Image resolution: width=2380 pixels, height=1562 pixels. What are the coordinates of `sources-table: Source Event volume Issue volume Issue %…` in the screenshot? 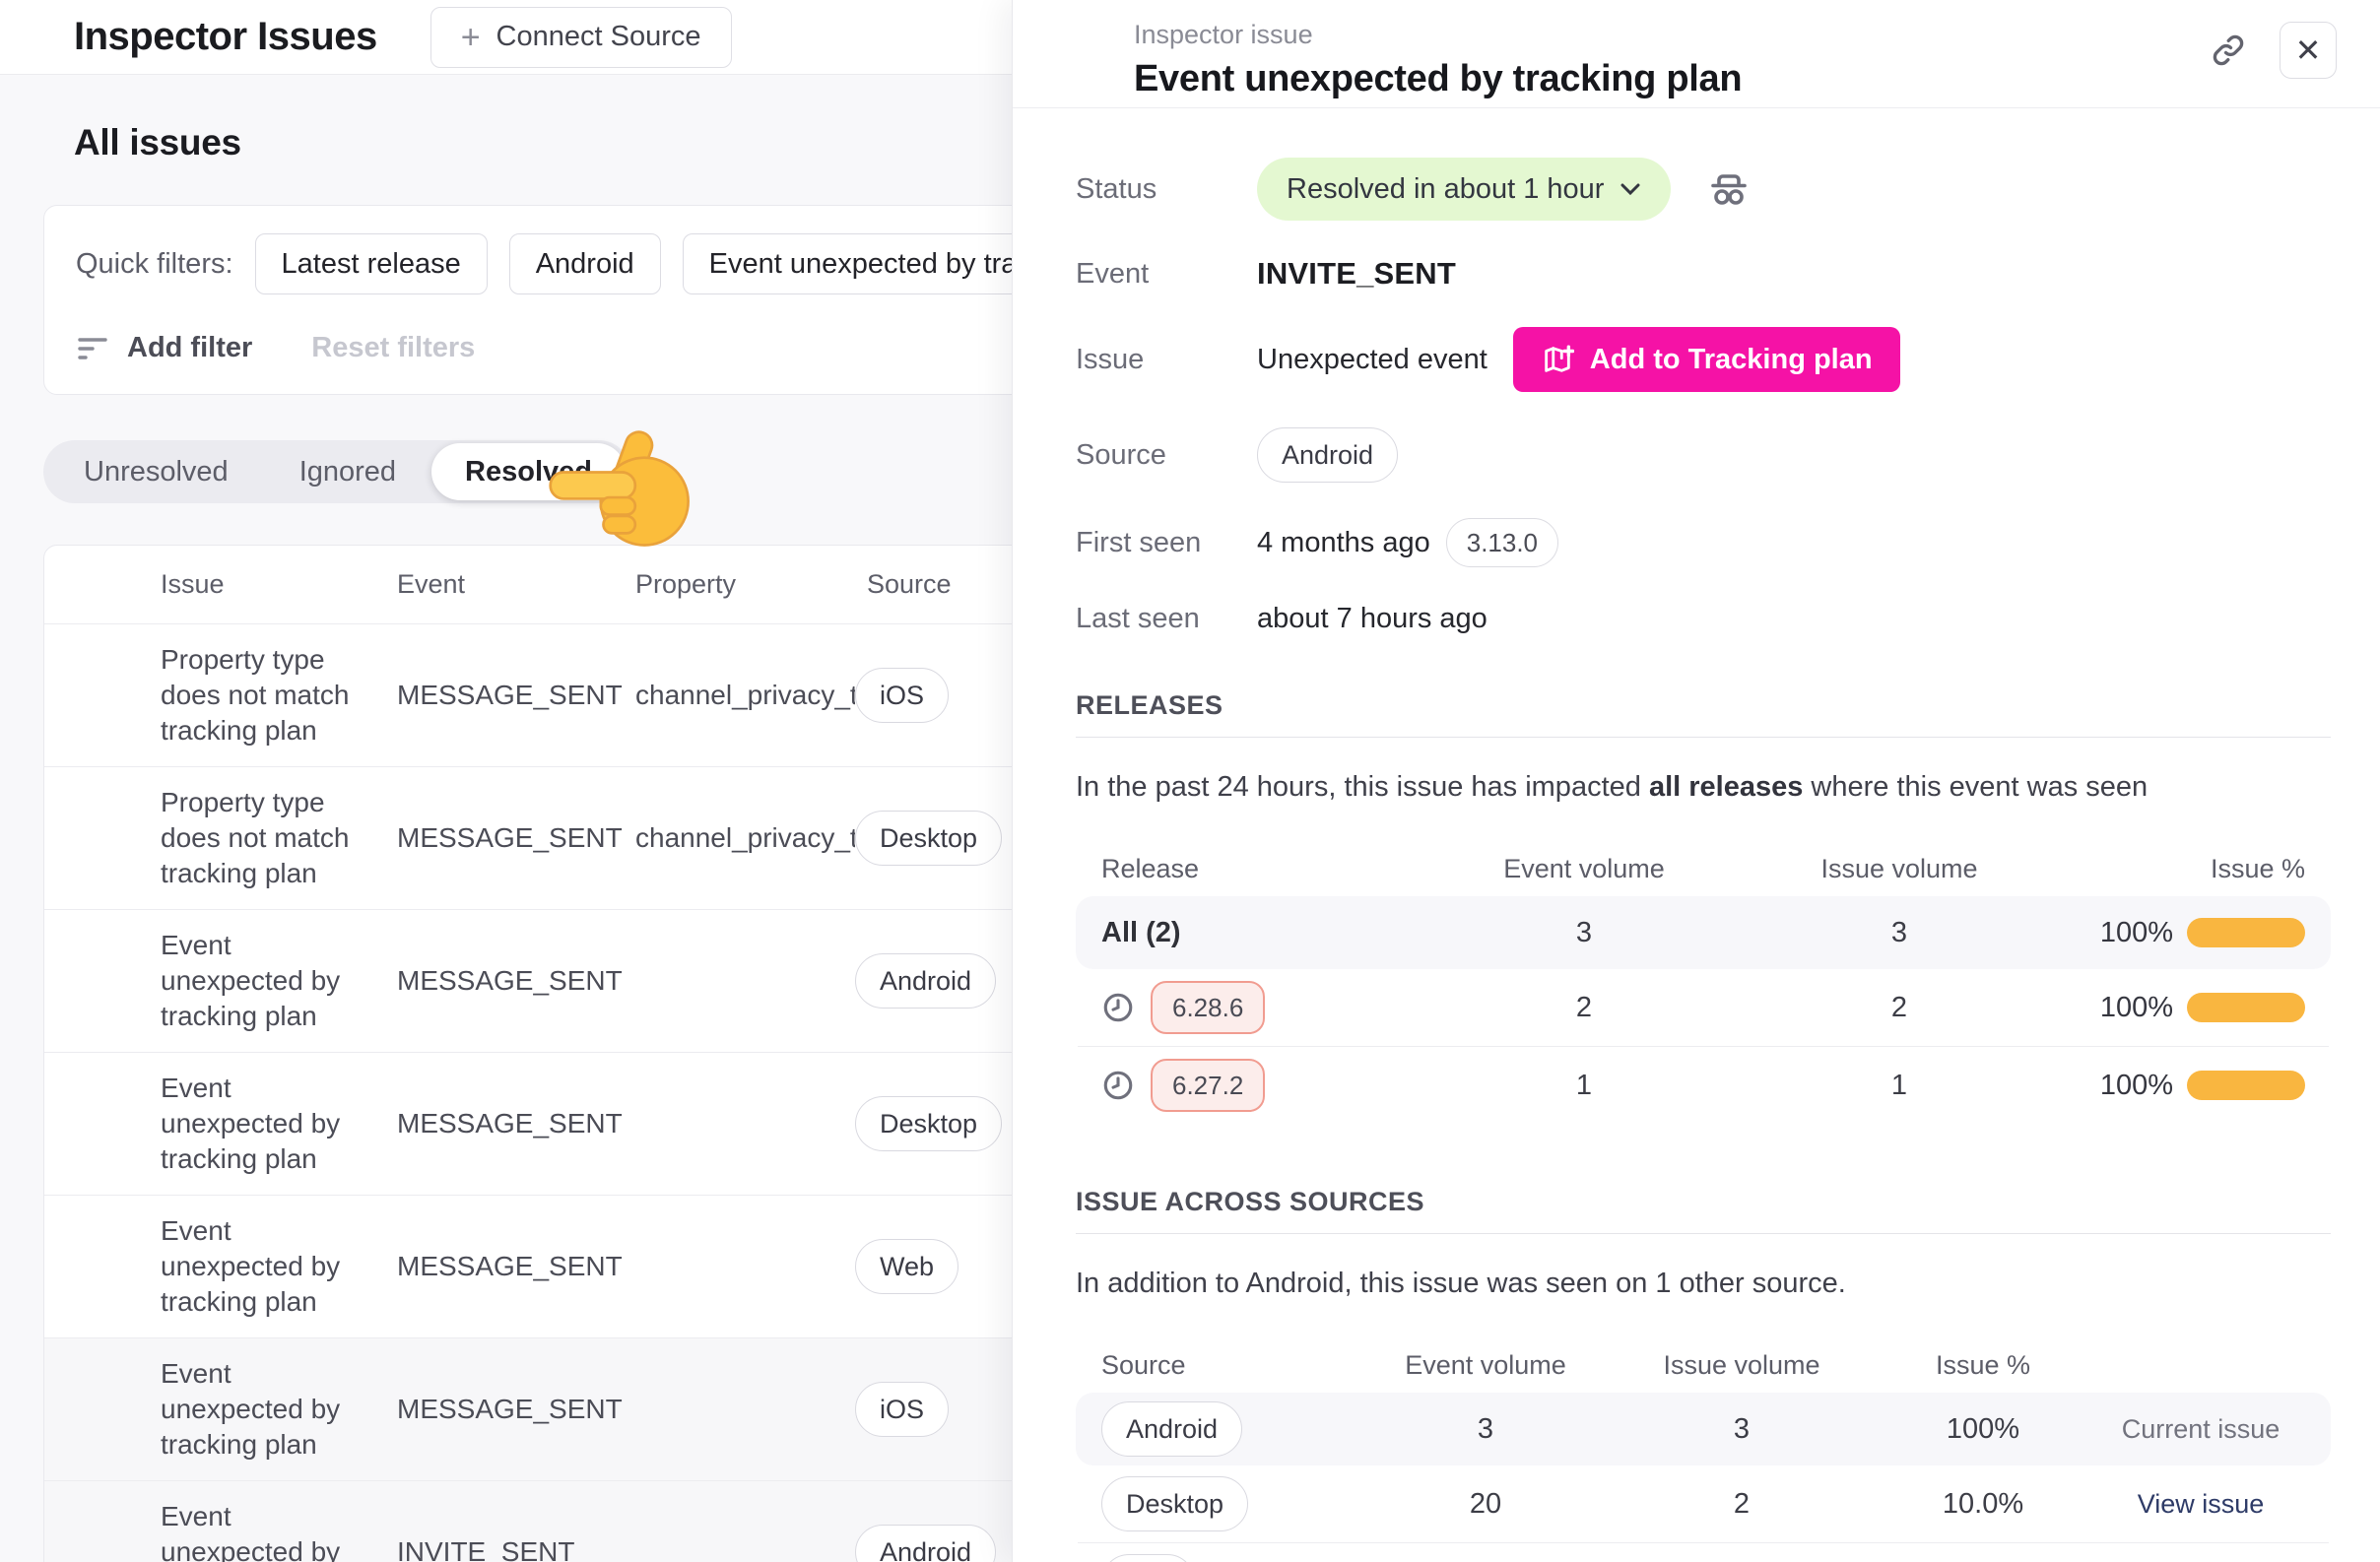 It's located at (1703, 1449).